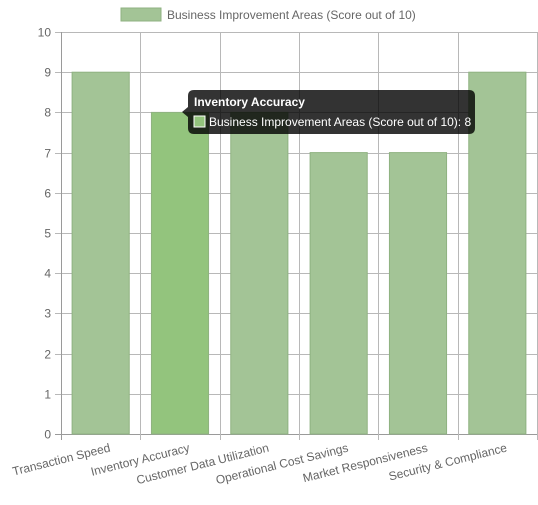  I want to click on y-tick-label: 0, so click(47, 435).